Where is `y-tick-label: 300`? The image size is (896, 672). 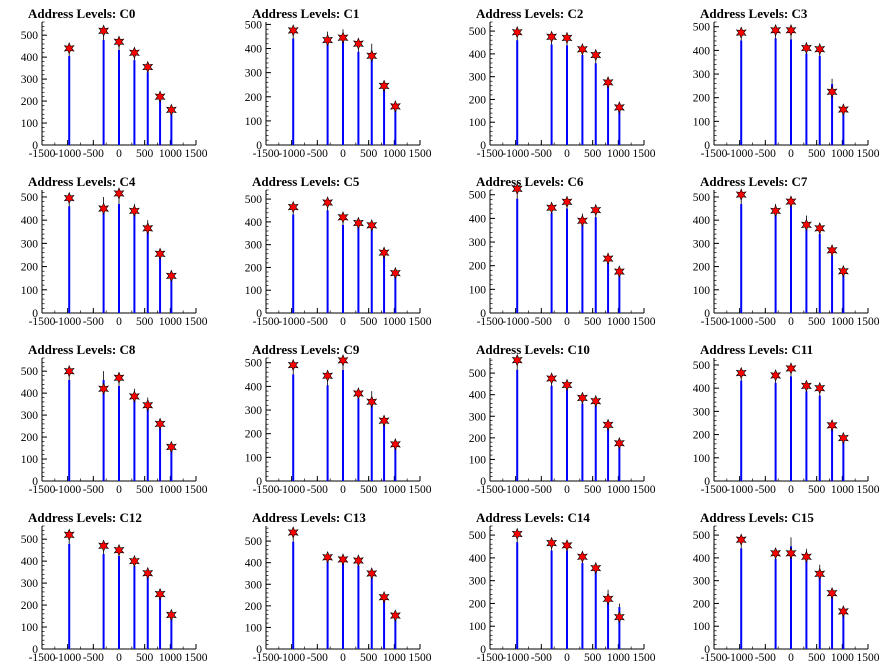
y-tick-label: 300 is located at coordinates (254, 411).